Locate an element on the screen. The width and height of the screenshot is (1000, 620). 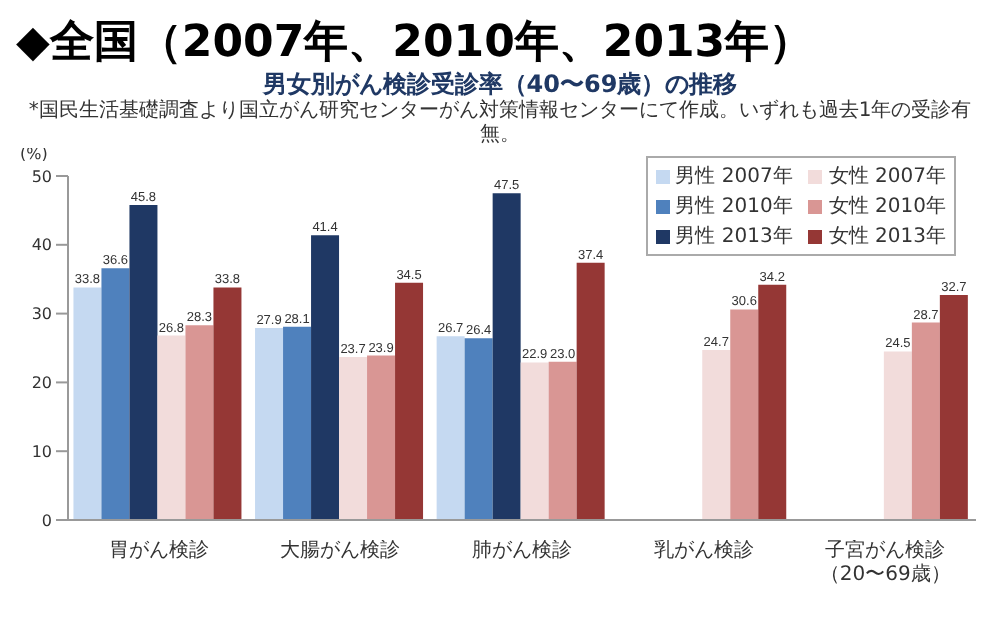
legend-label: 男性 2010年 is located at coordinates (734, 206).